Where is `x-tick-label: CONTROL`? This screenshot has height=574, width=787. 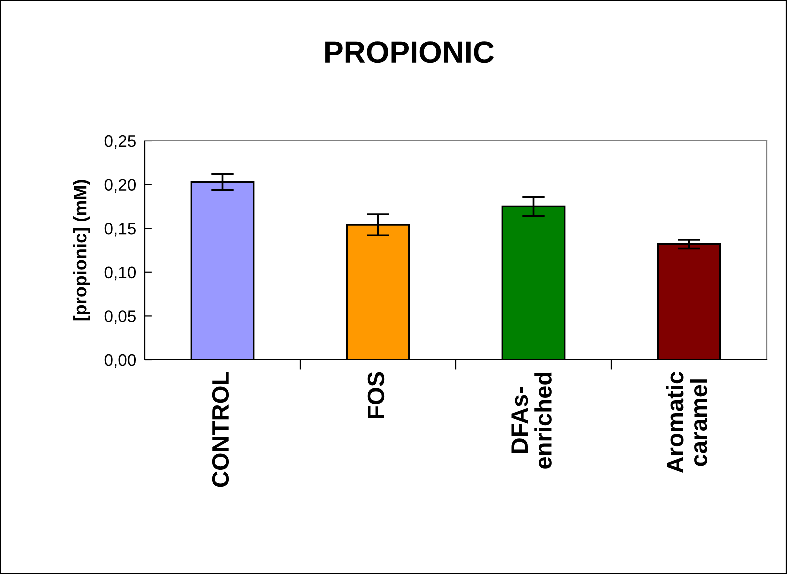 x-tick-label: CONTROL is located at coordinates (221, 430).